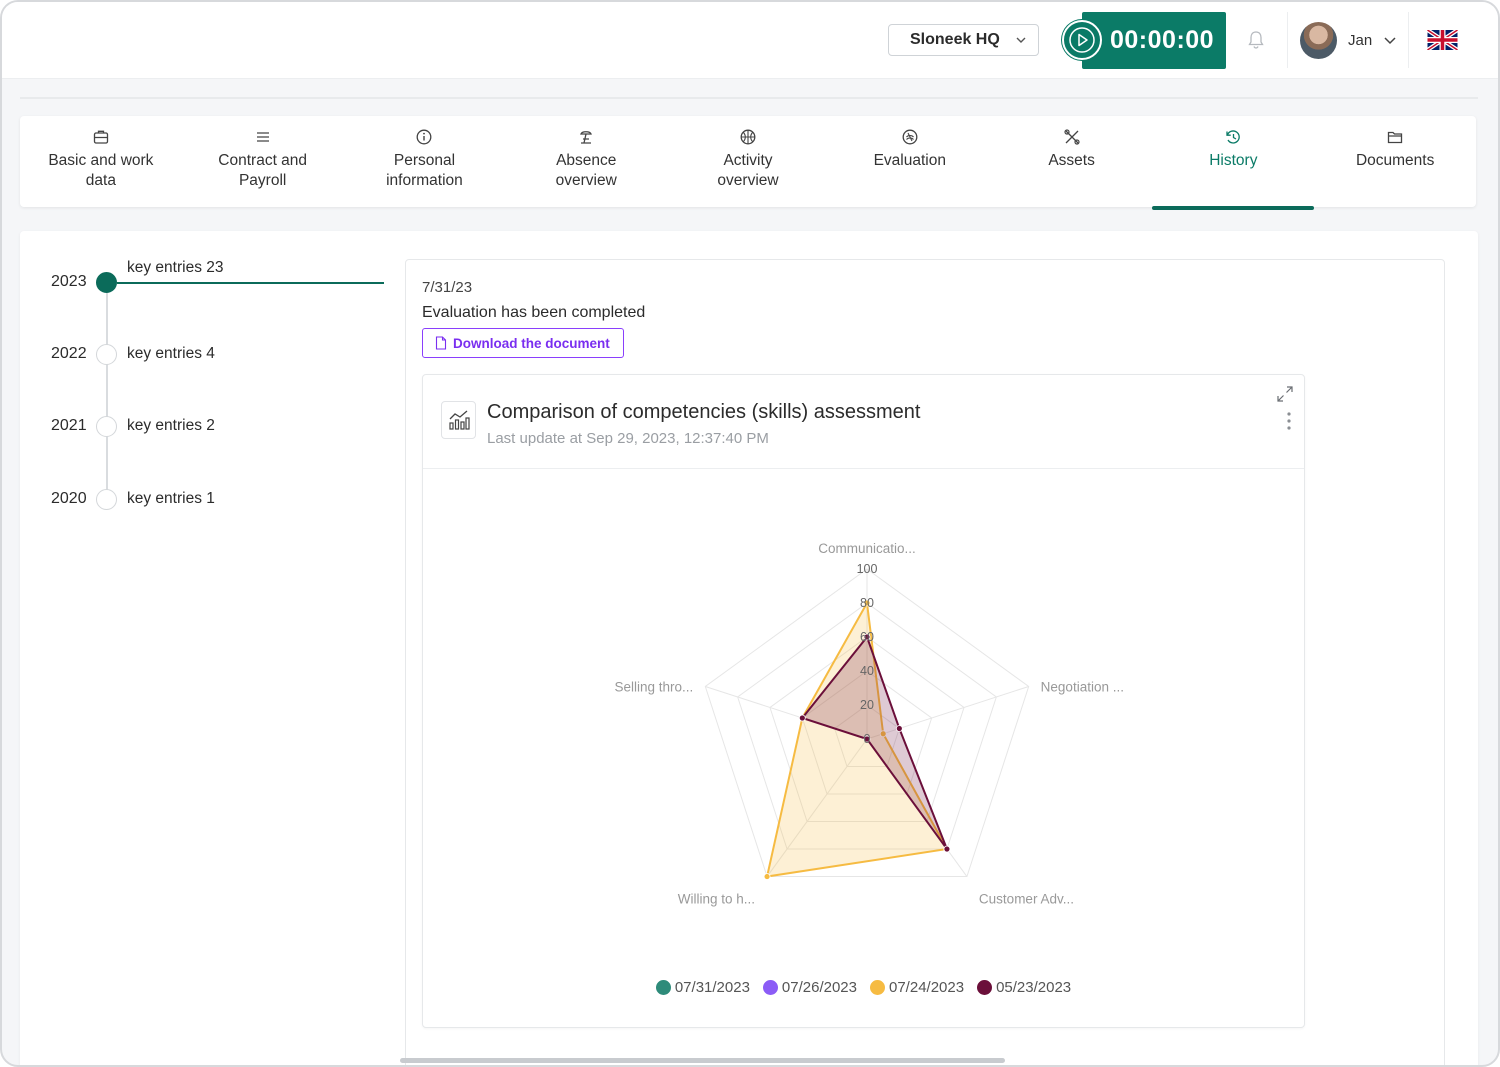  I want to click on beach-icon, so click(586, 137).